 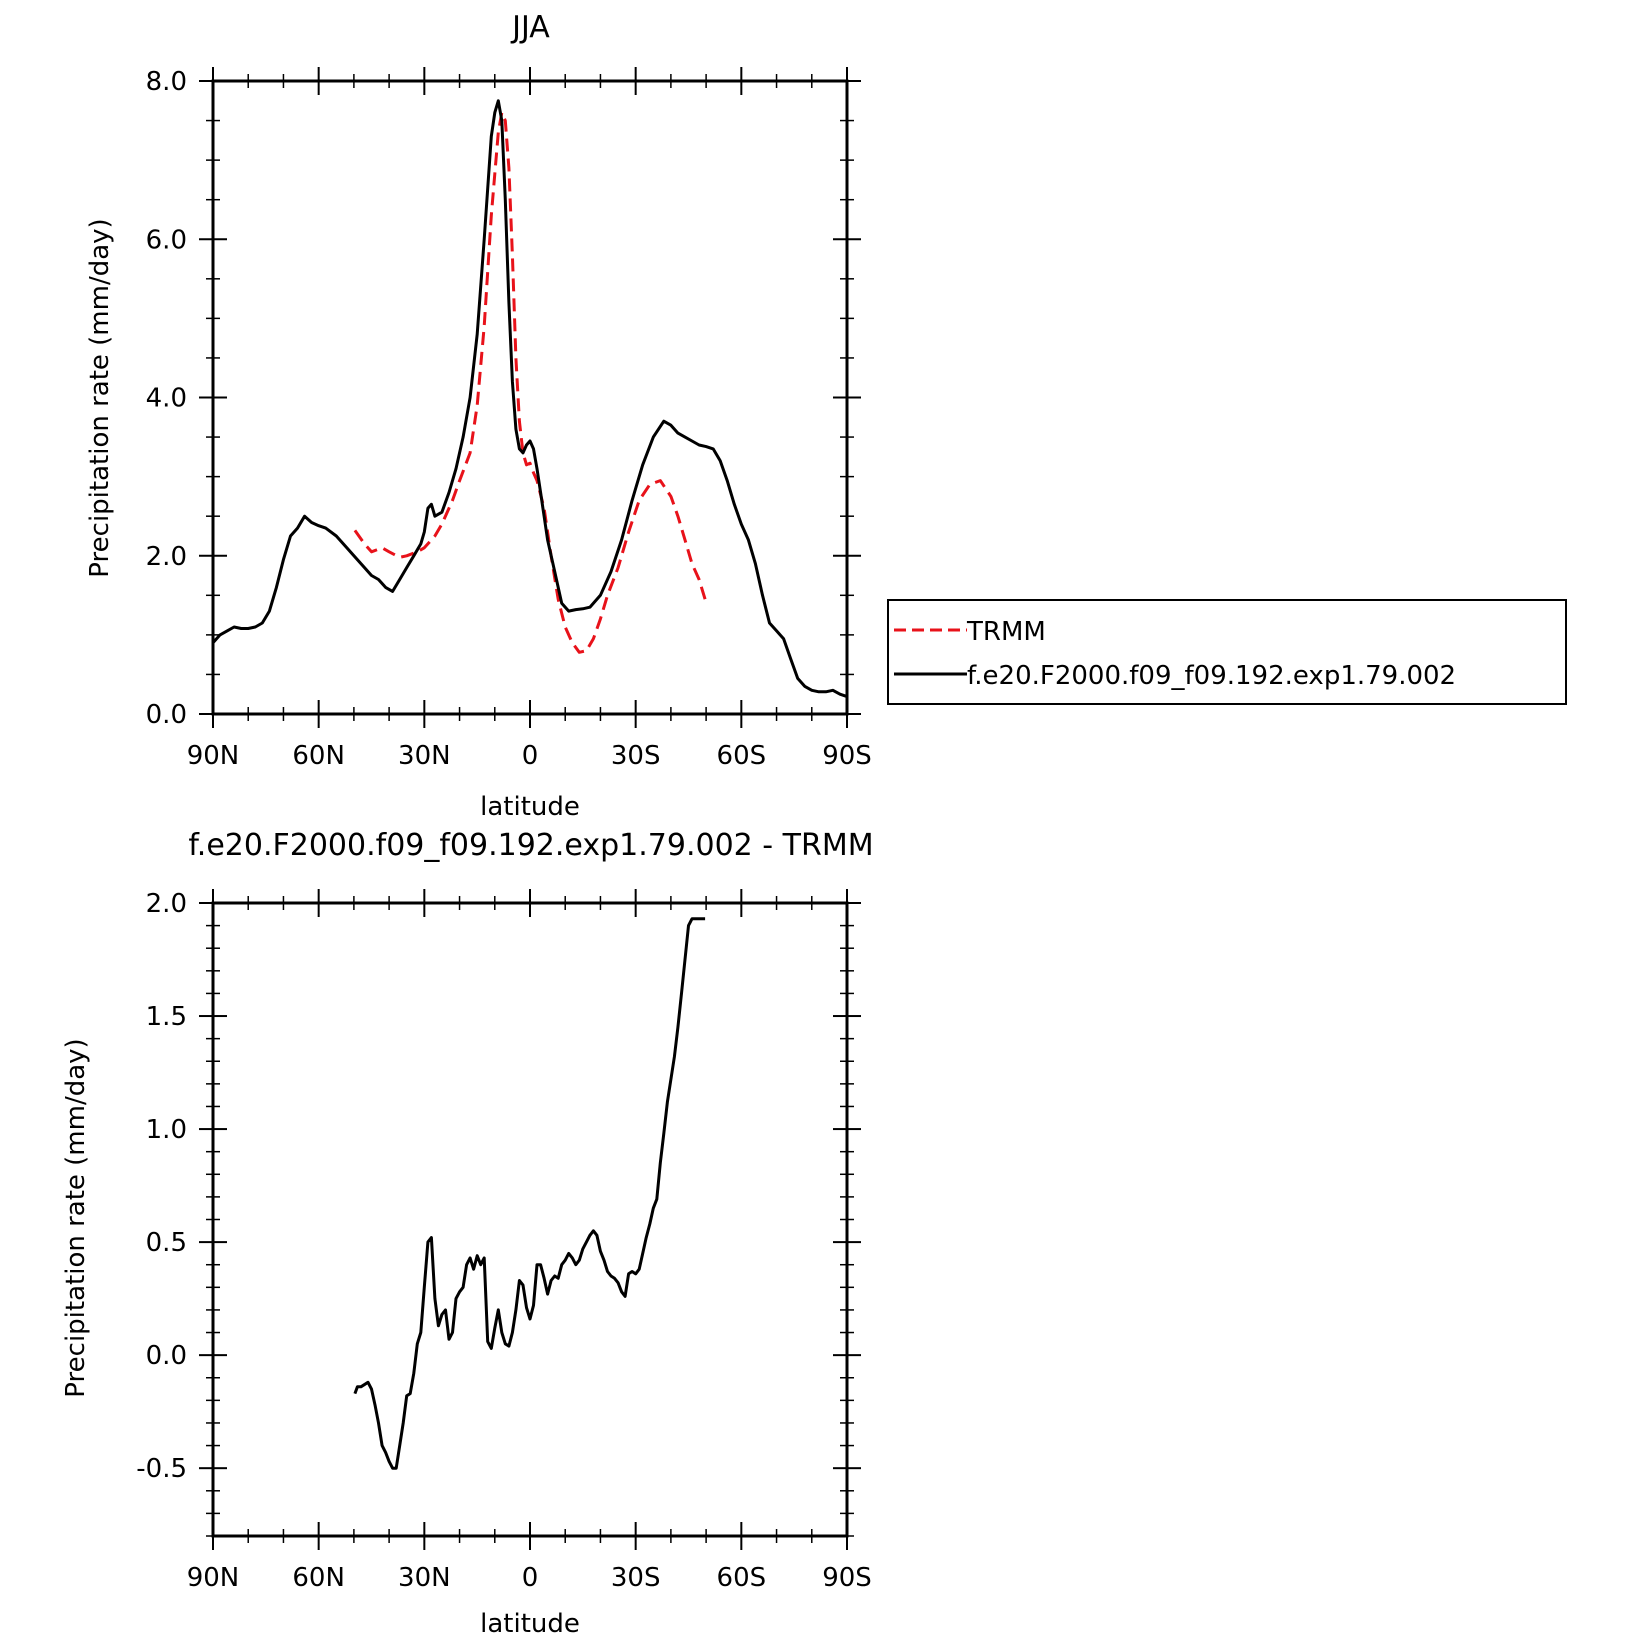 I want to click on y-tick-label: 0.5, so click(x=166, y=1243).